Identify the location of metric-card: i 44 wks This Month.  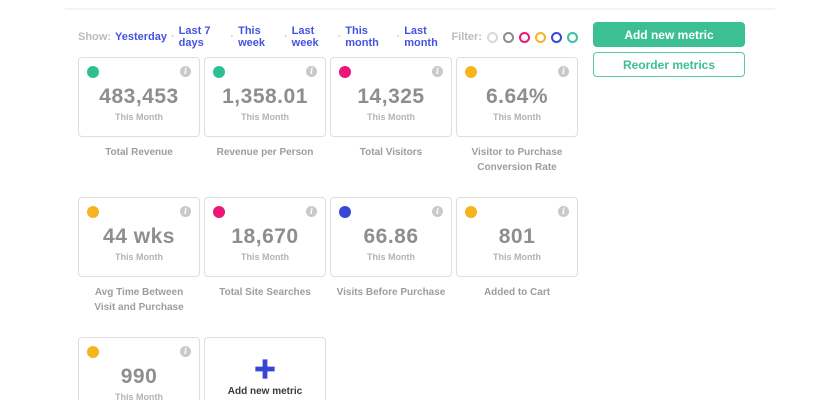
(139, 237).